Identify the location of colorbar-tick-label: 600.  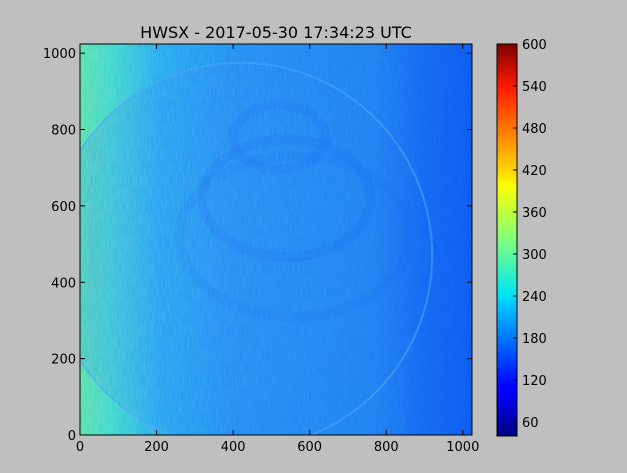
(534, 45).